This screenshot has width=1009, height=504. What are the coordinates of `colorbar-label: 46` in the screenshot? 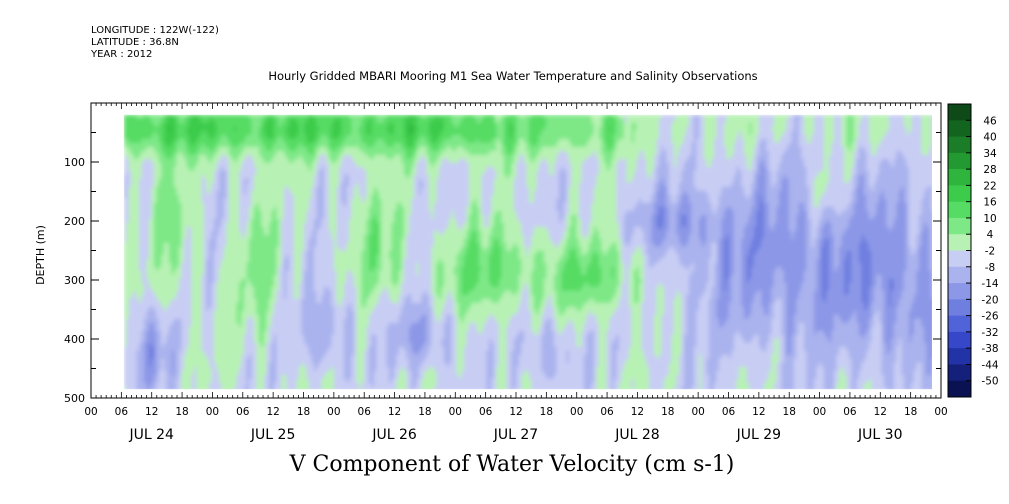 It's located at (990, 121).